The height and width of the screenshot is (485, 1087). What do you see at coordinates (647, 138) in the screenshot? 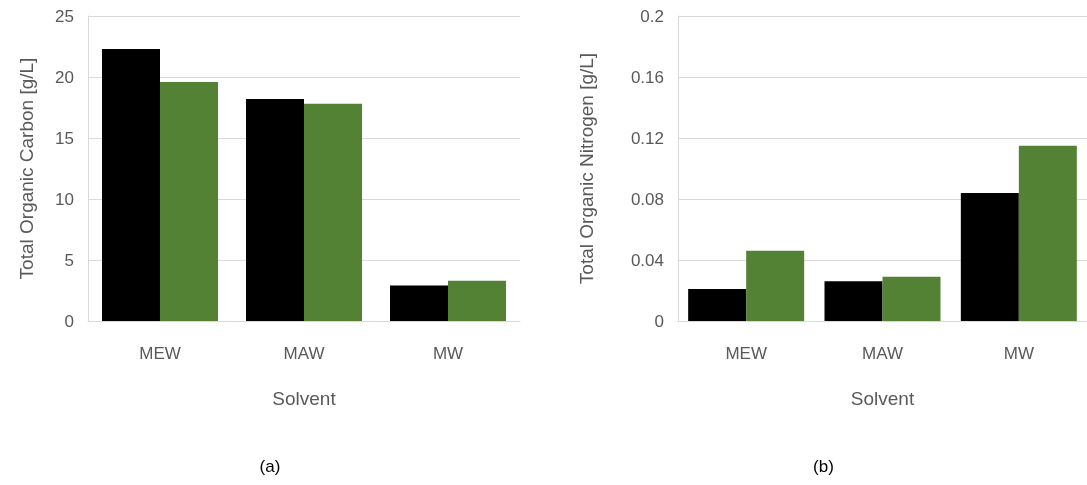
I see `y-tick-label: 0.12` at bounding box center [647, 138].